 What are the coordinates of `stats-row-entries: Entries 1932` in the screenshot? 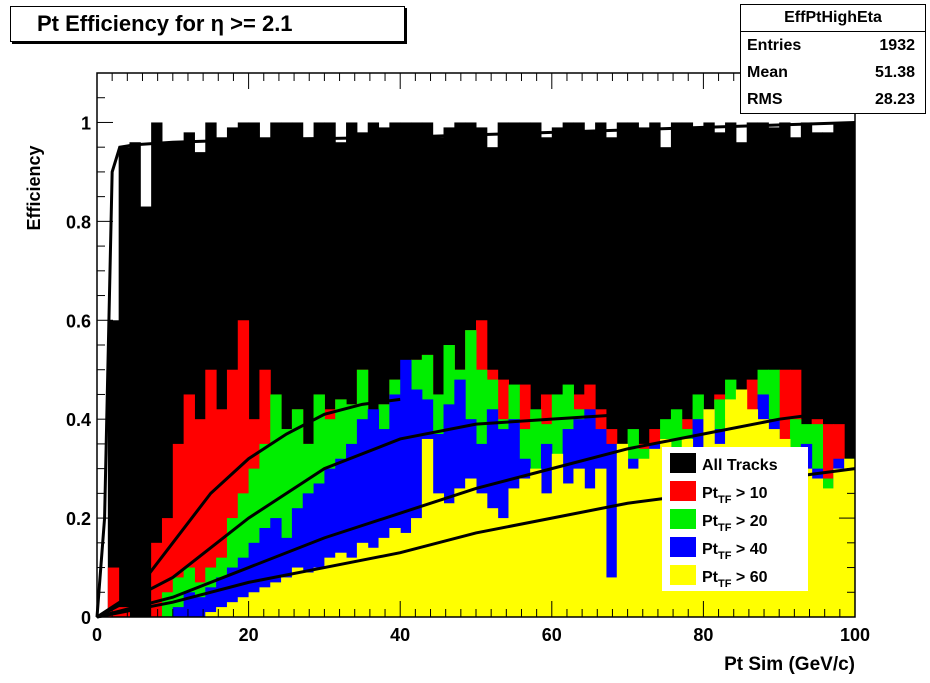 It's located at (833, 45).